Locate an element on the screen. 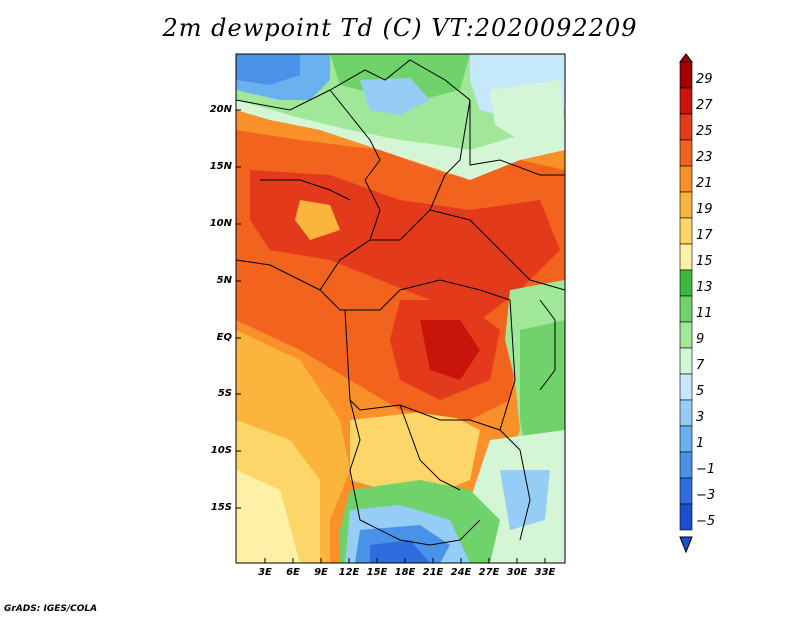 The image size is (800, 618). colorbar-top-arrow is located at coordinates (686, 58).